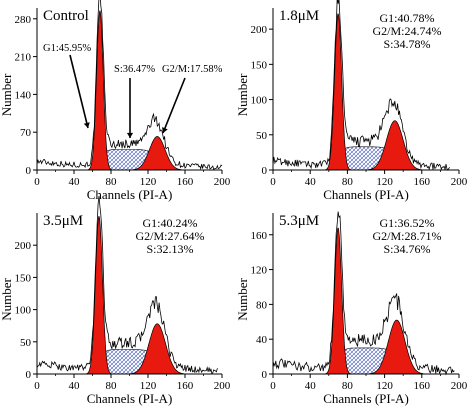 The height and width of the screenshot is (411, 474). I want to click on y-tick-label: 80, so click(262, 305).